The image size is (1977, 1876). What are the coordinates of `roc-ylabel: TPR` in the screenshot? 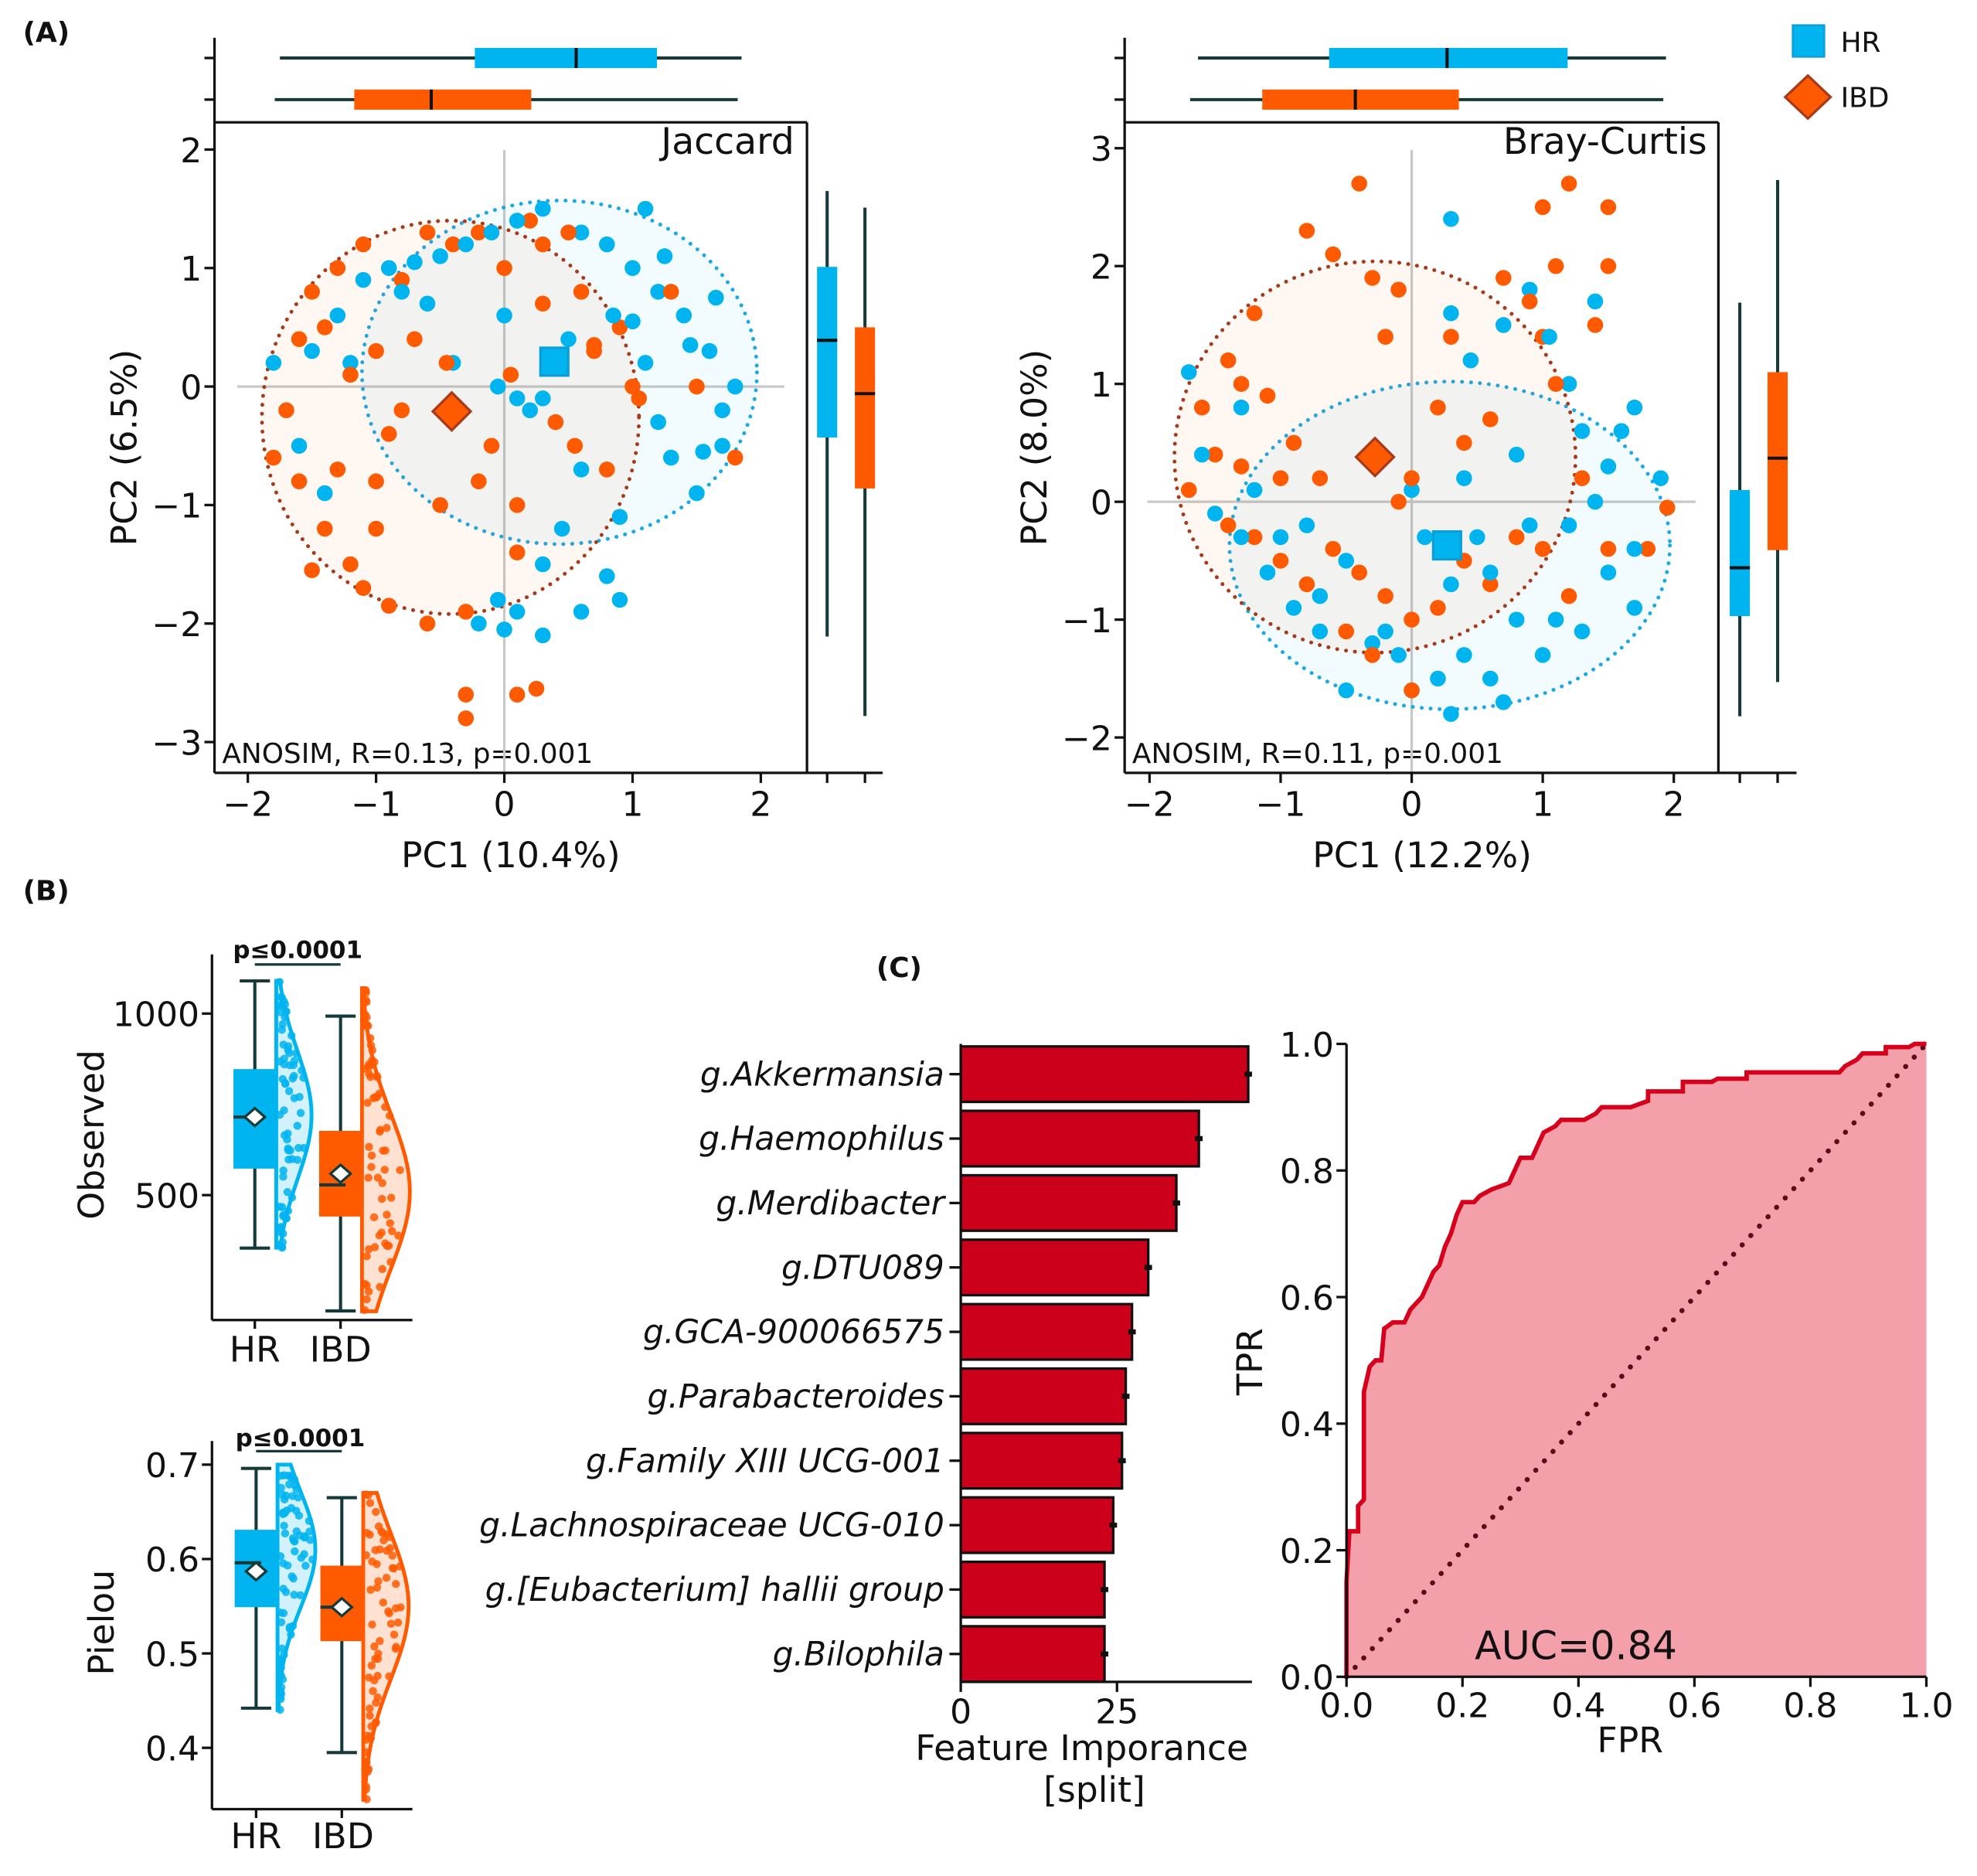 It's located at (1250, 1362).